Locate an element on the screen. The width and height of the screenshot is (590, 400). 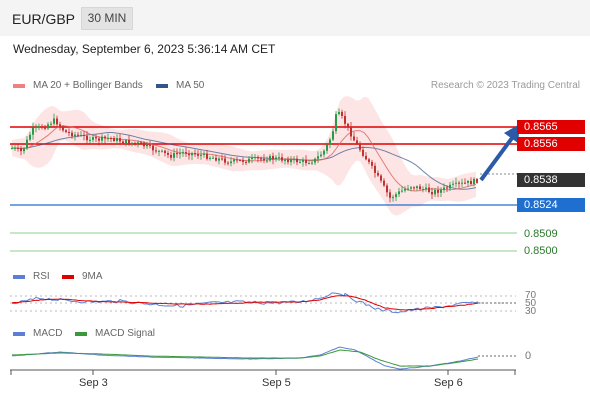
forecast-arrow is located at coordinates (498, 157).